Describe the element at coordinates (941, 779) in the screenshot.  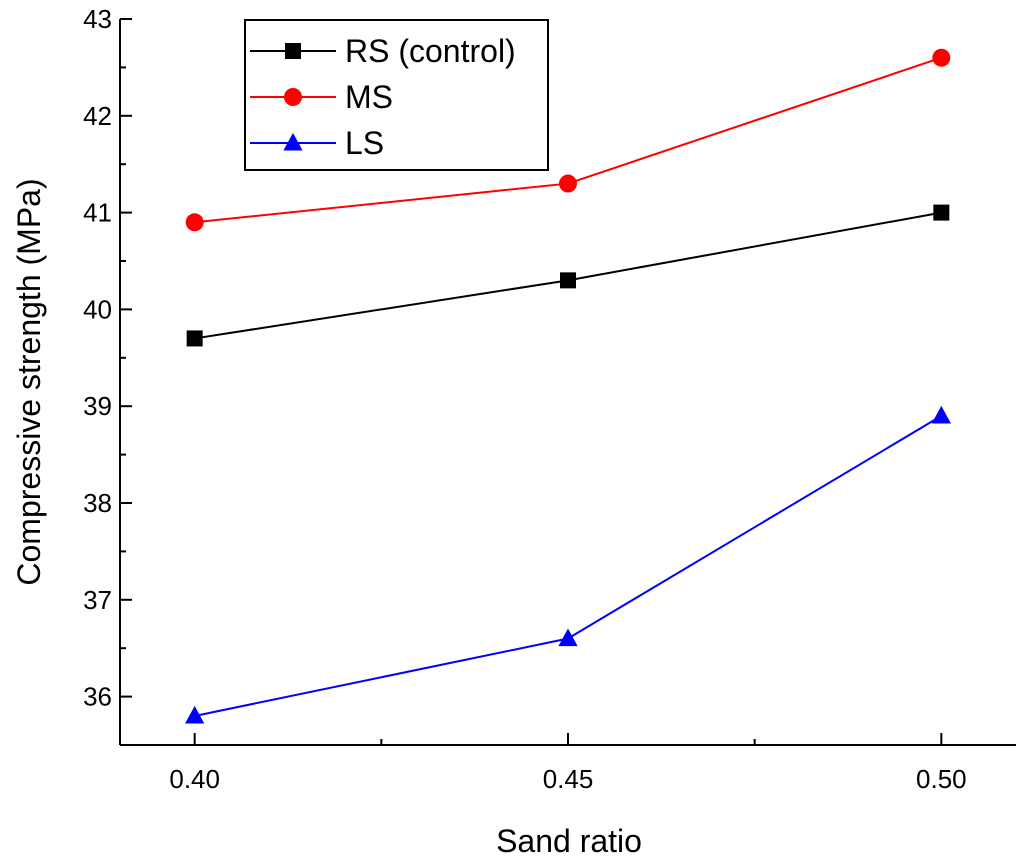
I see `x-tick-label: 0.50` at that location.